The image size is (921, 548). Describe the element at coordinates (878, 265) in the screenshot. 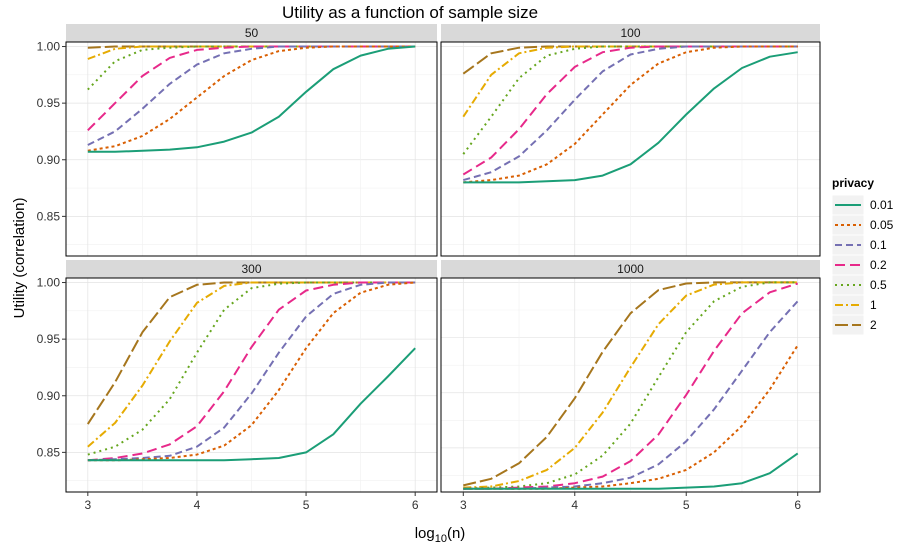

I see `legend-label: 0.2` at that location.